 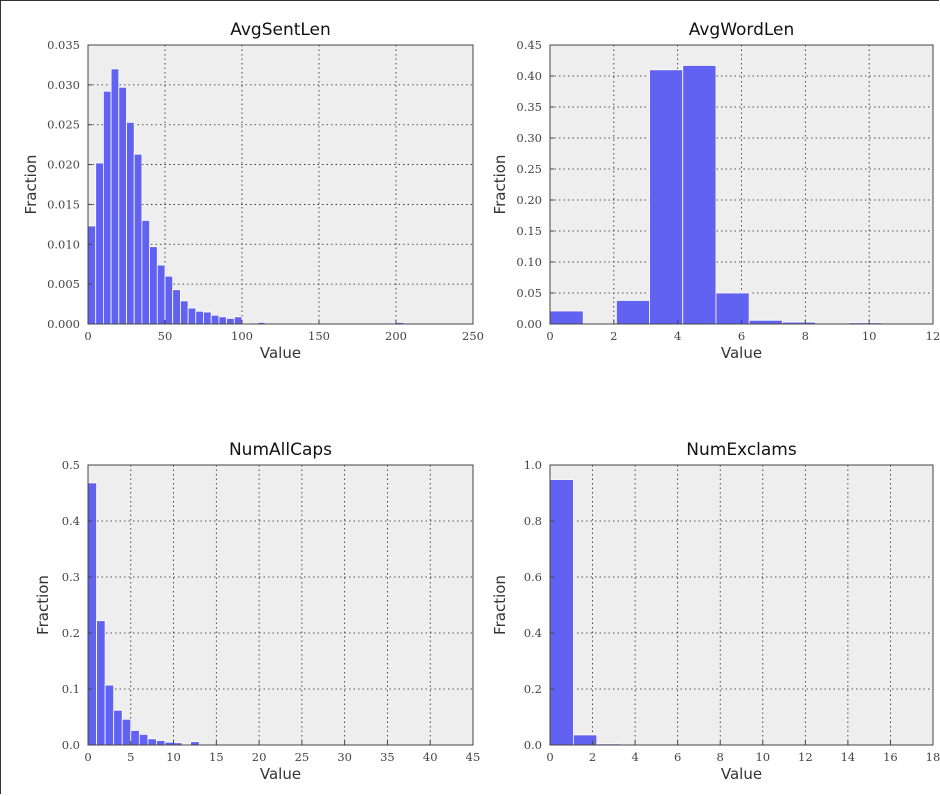 I want to click on x-tick-label: 50, so click(x=165, y=336).